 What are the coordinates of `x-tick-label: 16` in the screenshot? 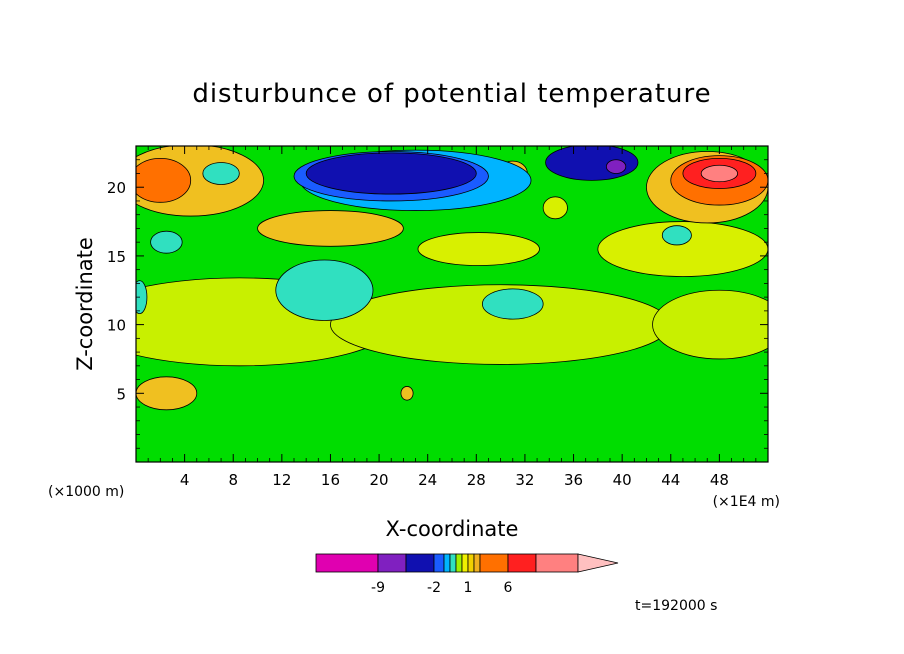 It's located at (330, 480).